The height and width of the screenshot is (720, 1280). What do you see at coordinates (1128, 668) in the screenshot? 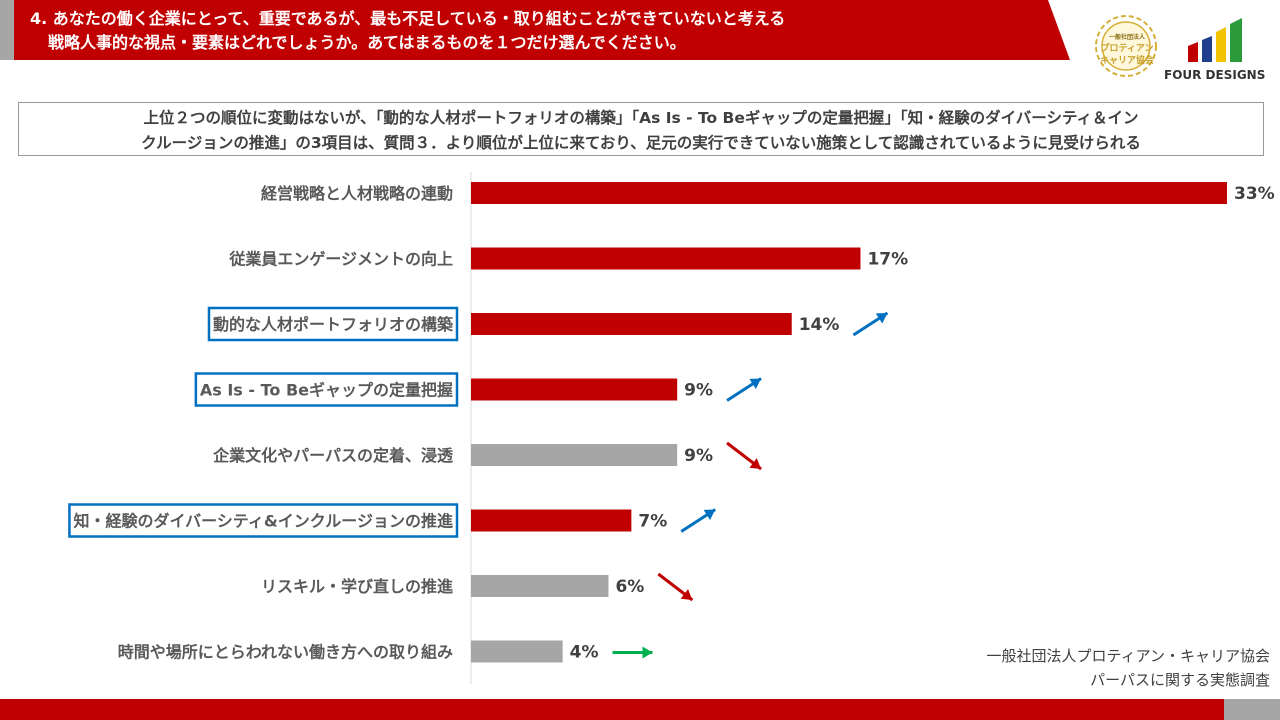
I see `source-note: 一般社団法人プロティアン・キャリア協会 パーパスに関する実態調査` at bounding box center [1128, 668].